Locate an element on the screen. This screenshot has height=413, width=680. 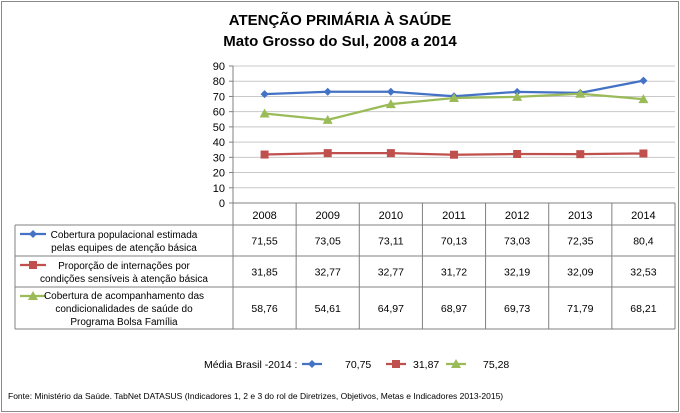
media-value: 70,75 is located at coordinates (358, 365).